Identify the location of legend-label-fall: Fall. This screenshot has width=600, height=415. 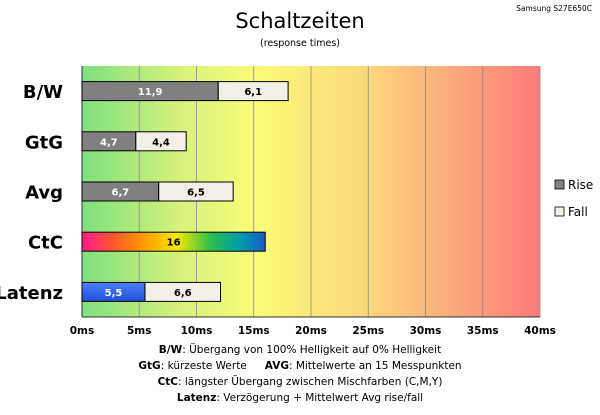
(578, 212).